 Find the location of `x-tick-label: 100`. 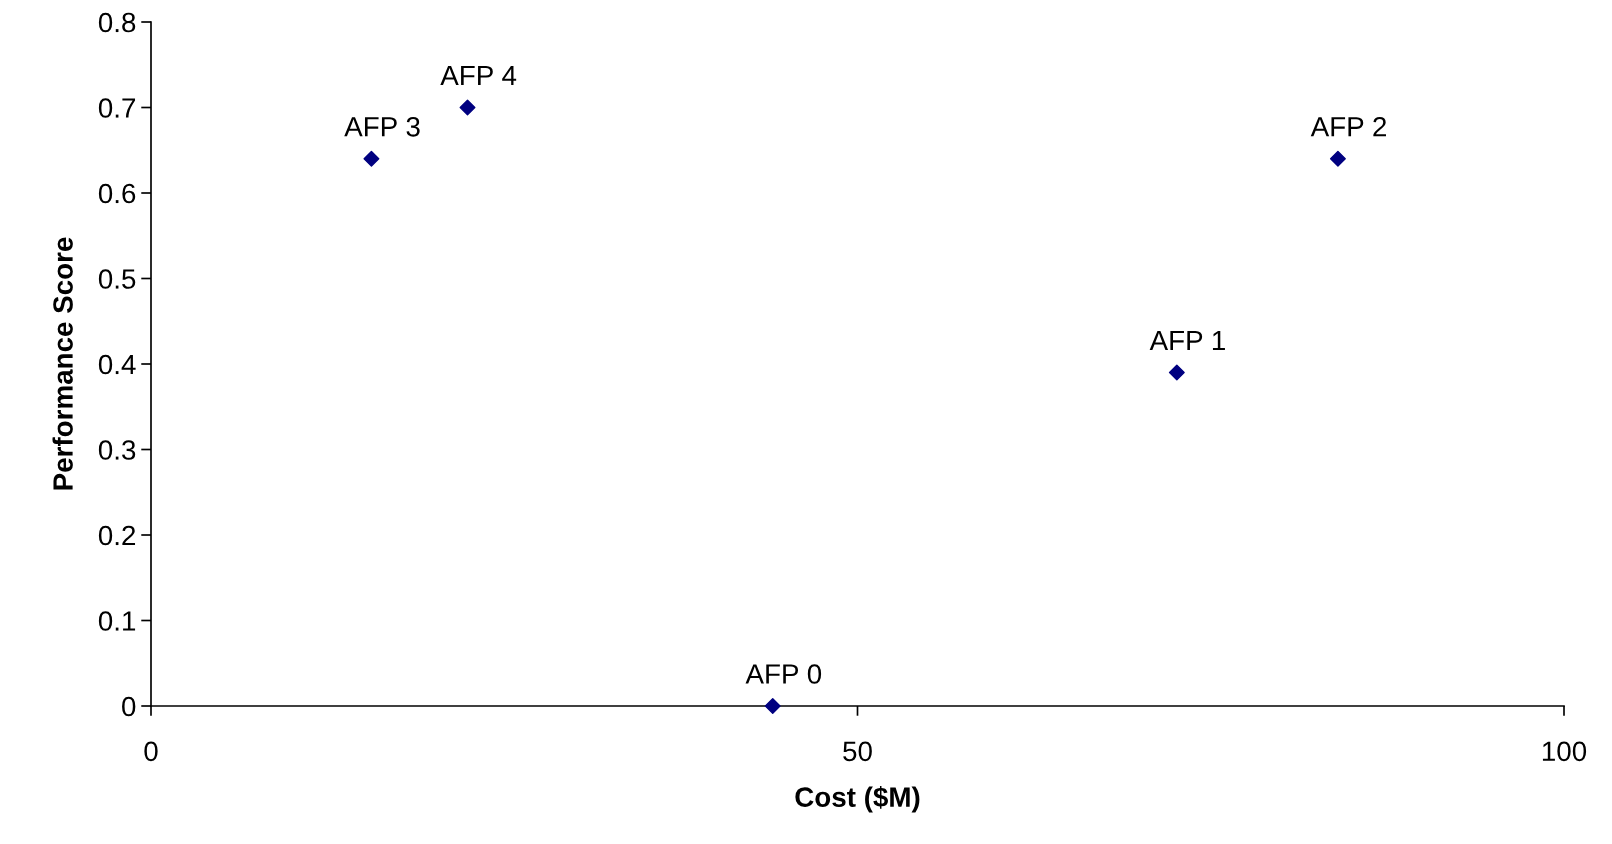

x-tick-label: 100 is located at coordinates (1564, 751).